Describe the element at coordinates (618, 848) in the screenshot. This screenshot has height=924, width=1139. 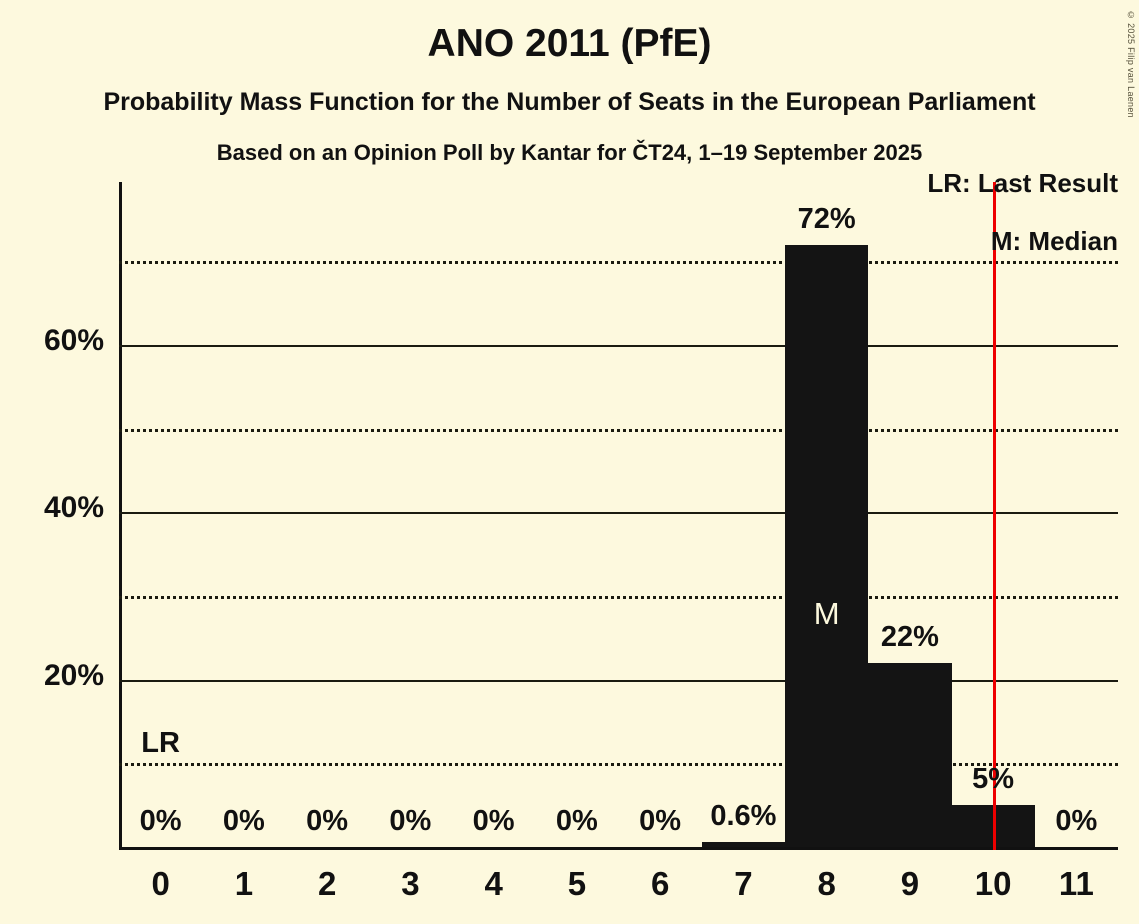
I see `x-axis-line` at that location.